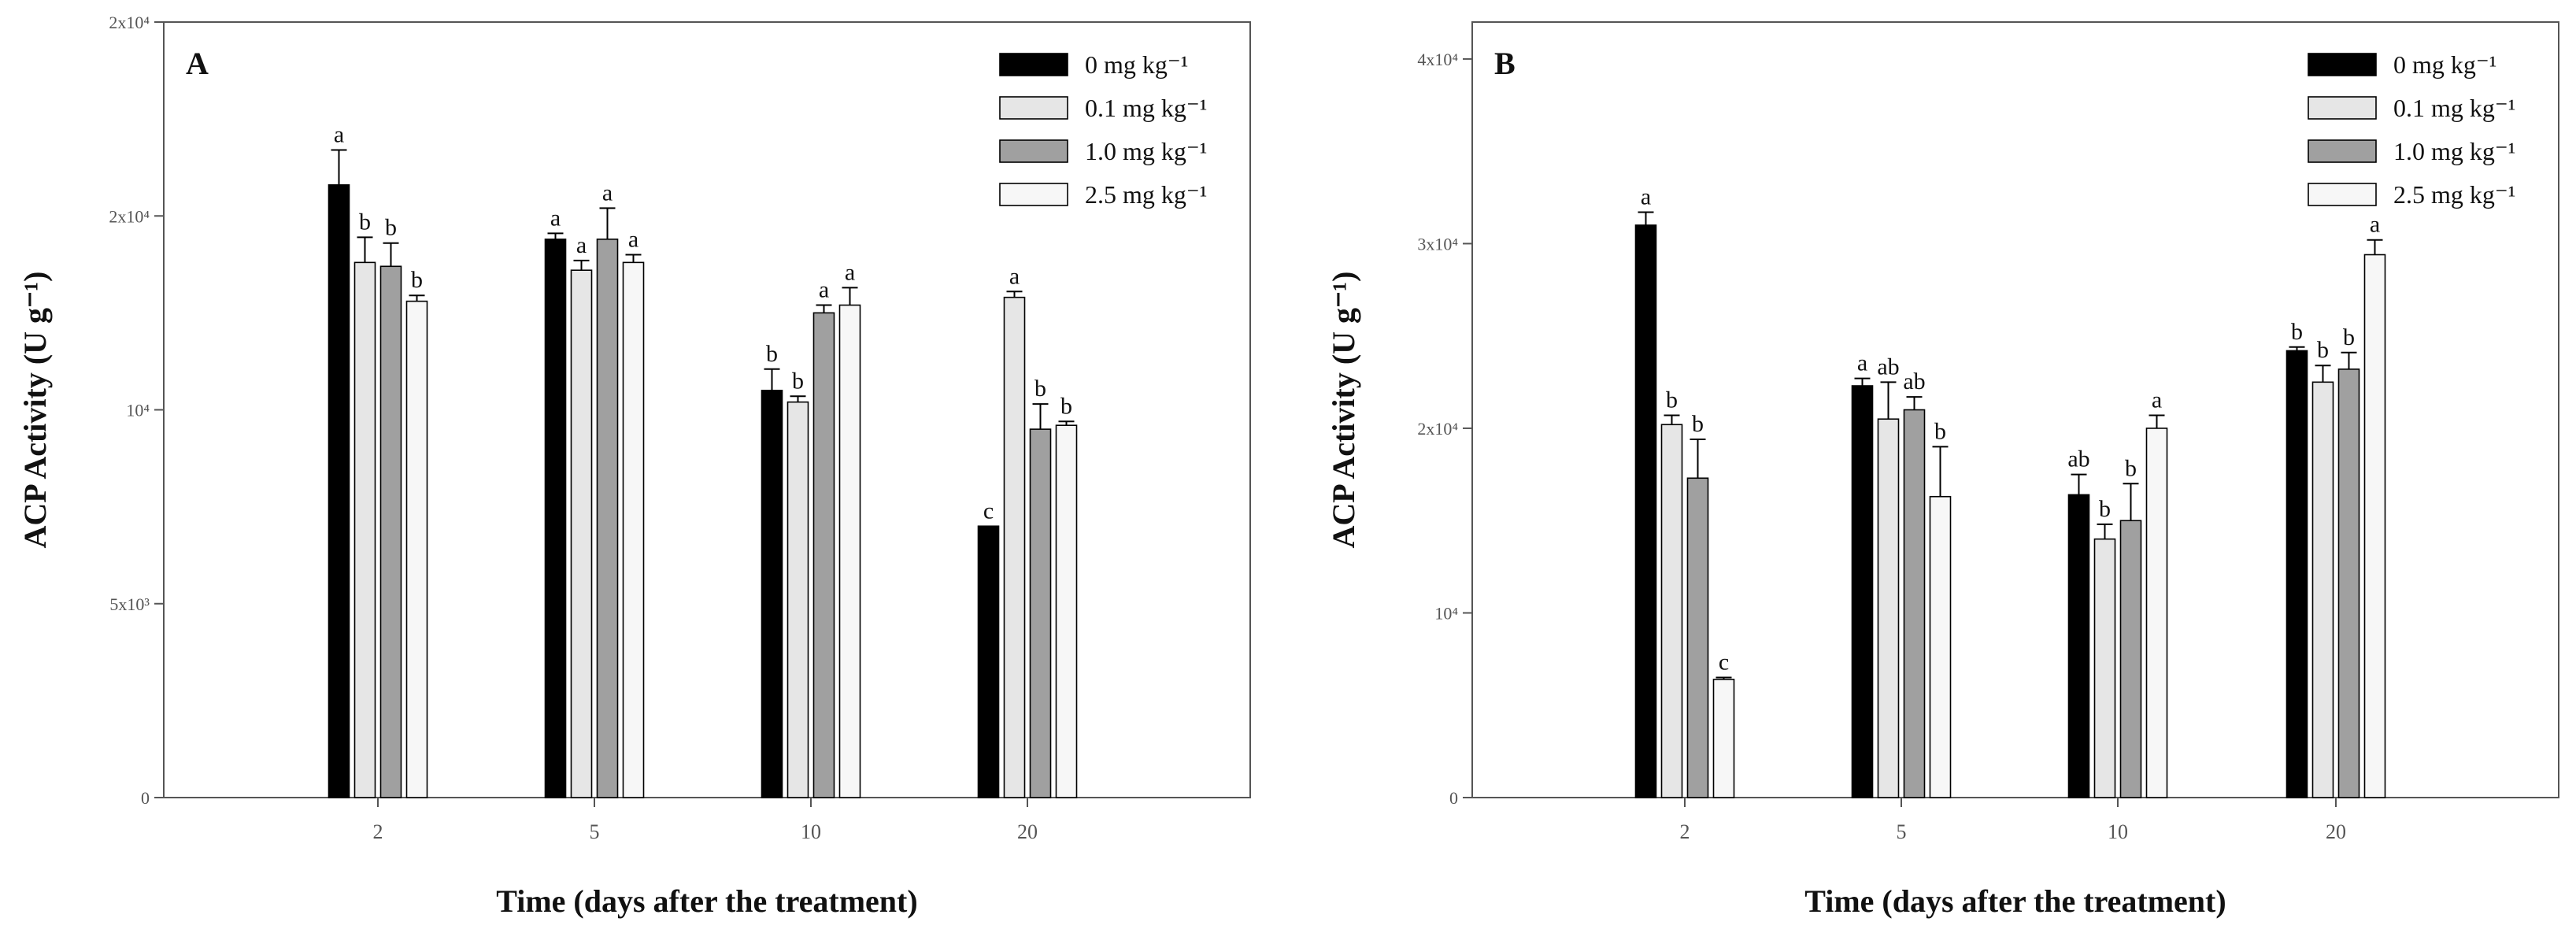  Describe the element at coordinates (988, 511) in the screenshot. I see `panel-a-significance-letter: c` at that location.